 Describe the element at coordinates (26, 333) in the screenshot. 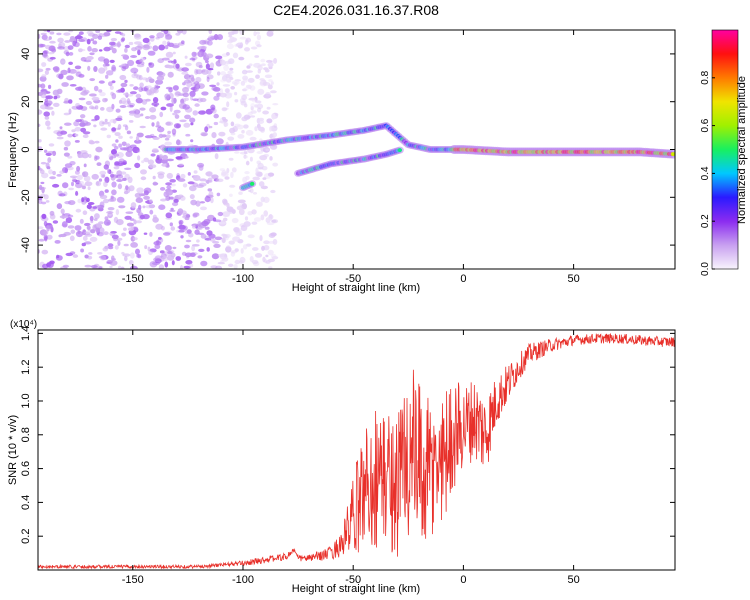

I see `snr-y-tick-label: 1.4` at that location.